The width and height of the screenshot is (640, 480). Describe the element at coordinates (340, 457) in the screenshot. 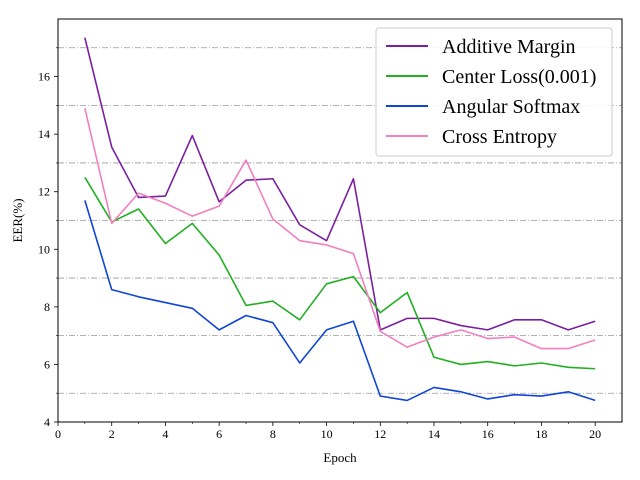

I see `x-axis-label: Epoch` at that location.